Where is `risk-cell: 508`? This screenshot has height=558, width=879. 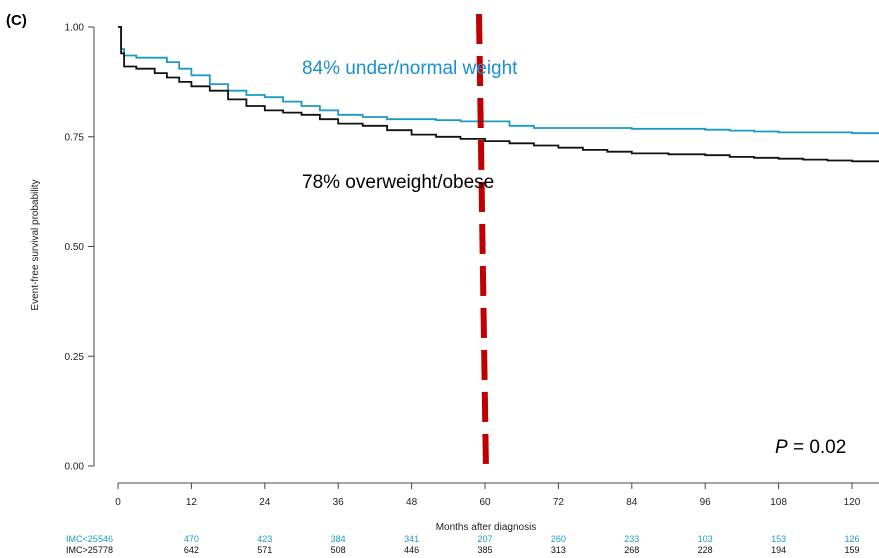 risk-cell: 508 is located at coordinates (338, 550).